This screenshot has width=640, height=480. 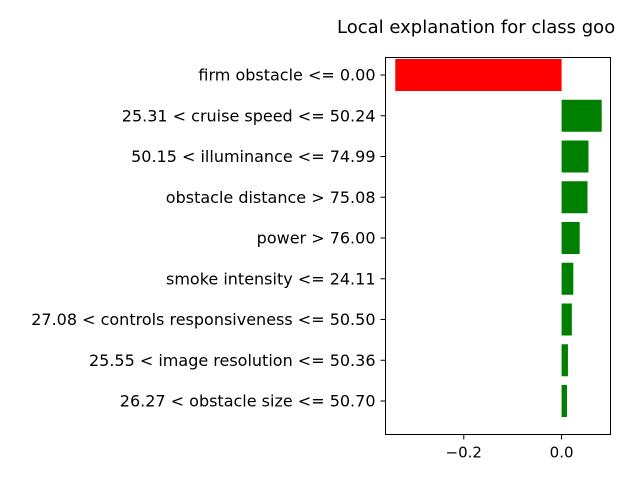 I want to click on category-label-4: power > 76.00, so click(x=316, y=238).